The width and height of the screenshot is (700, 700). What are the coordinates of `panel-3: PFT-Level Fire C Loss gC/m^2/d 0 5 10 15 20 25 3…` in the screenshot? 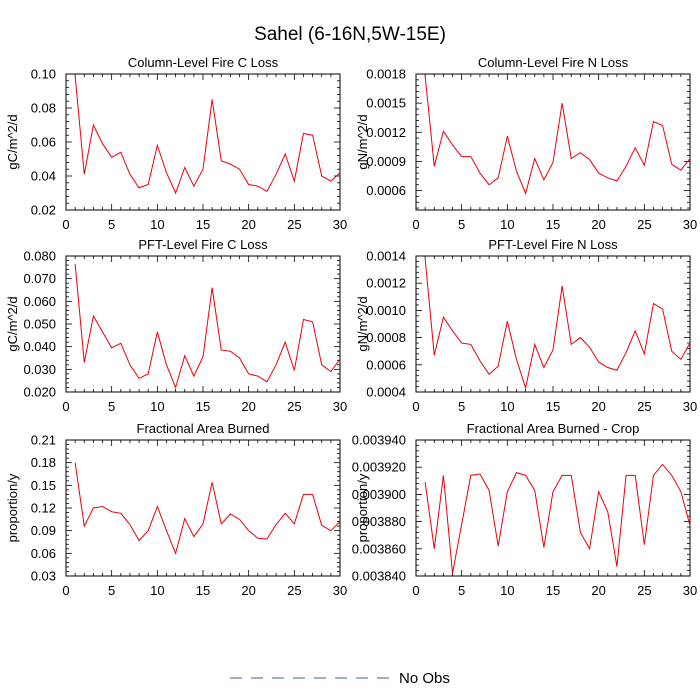 It's located at (176, 325).